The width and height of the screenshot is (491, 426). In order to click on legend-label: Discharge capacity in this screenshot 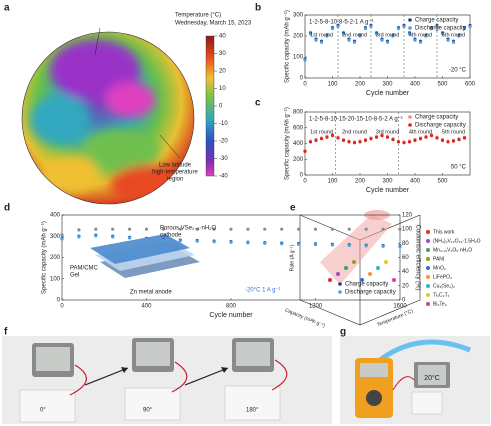, I will do `click(440, 126)`.